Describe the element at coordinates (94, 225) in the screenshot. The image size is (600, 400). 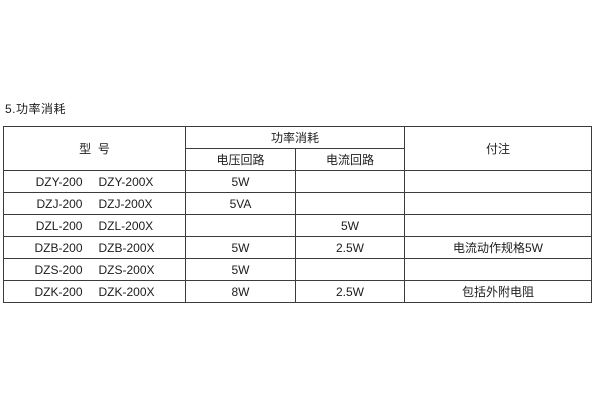
I see `cell-model: DZL-200 DZL-200X` at that location.